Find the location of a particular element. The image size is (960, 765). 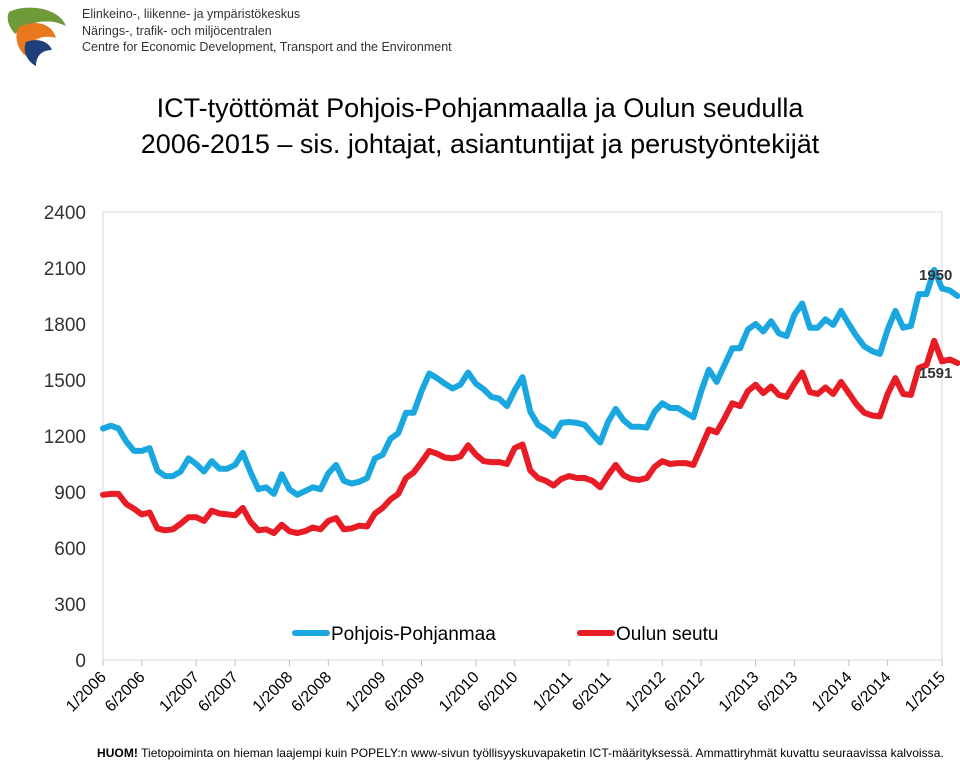

y-tick-label: 1500 is located at coordinates (65, 381).